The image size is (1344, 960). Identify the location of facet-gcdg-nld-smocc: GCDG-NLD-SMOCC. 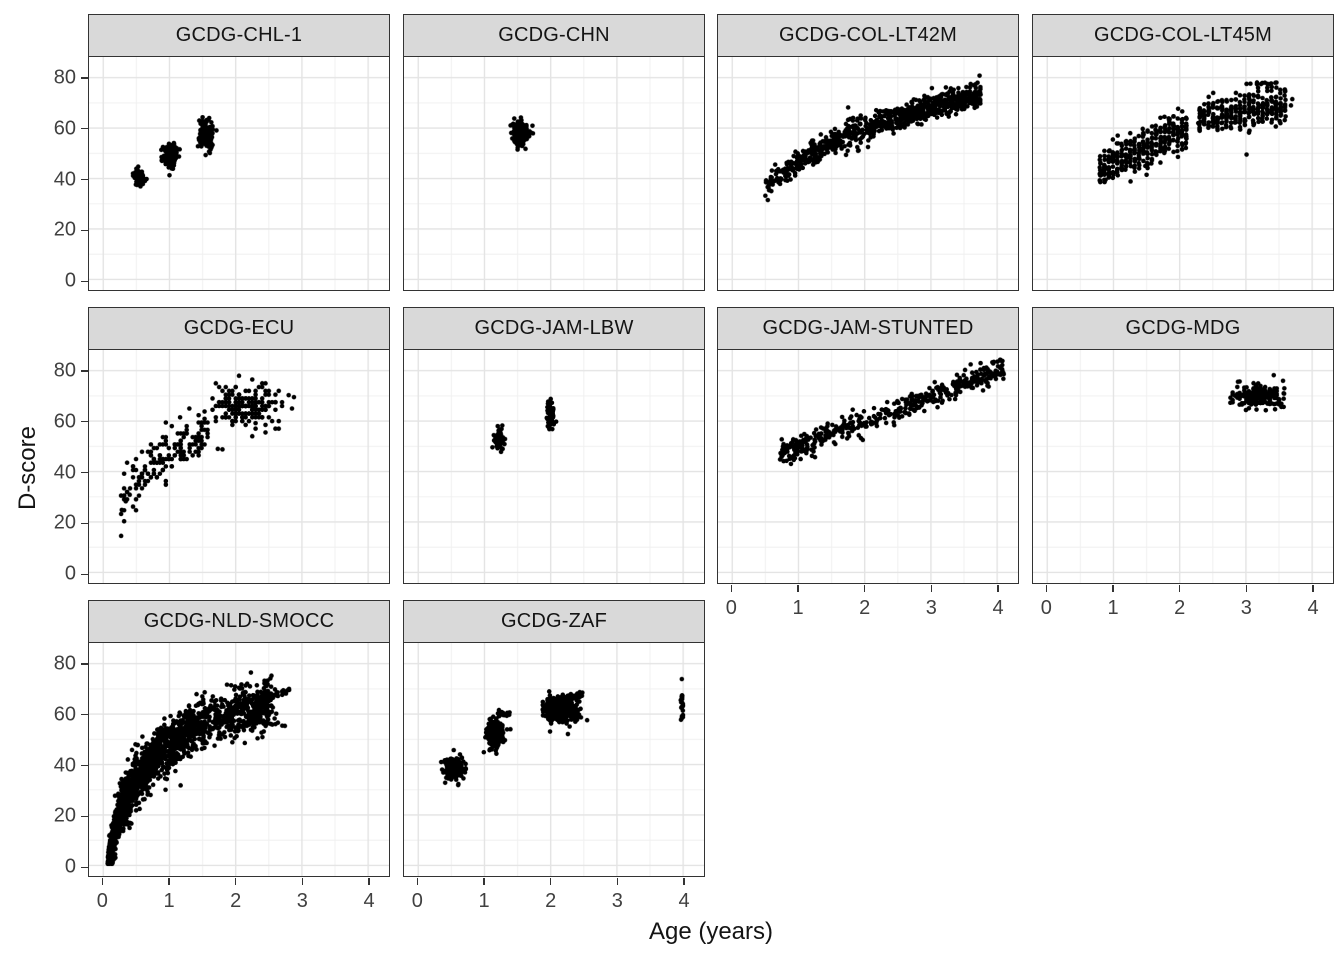
(239, 738).